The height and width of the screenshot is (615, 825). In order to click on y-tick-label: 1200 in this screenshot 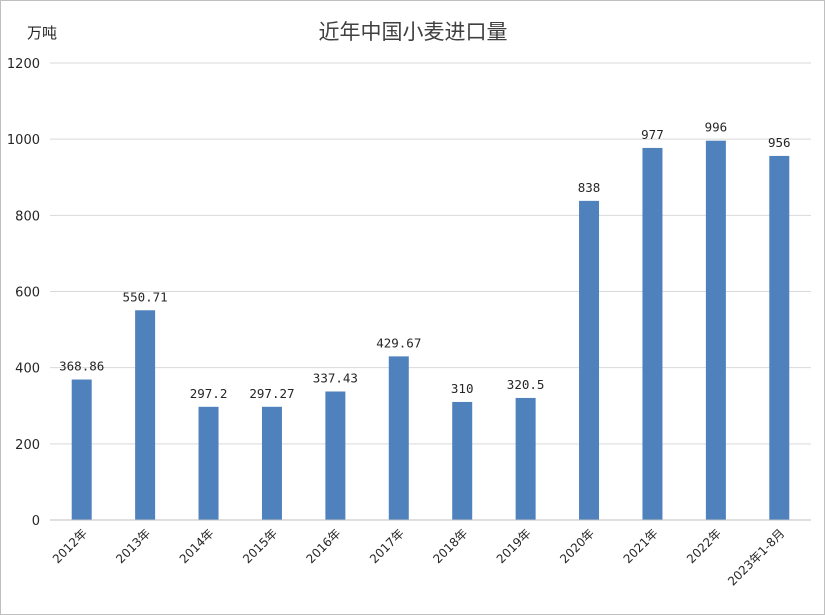, I will do `click(23, 64)`.